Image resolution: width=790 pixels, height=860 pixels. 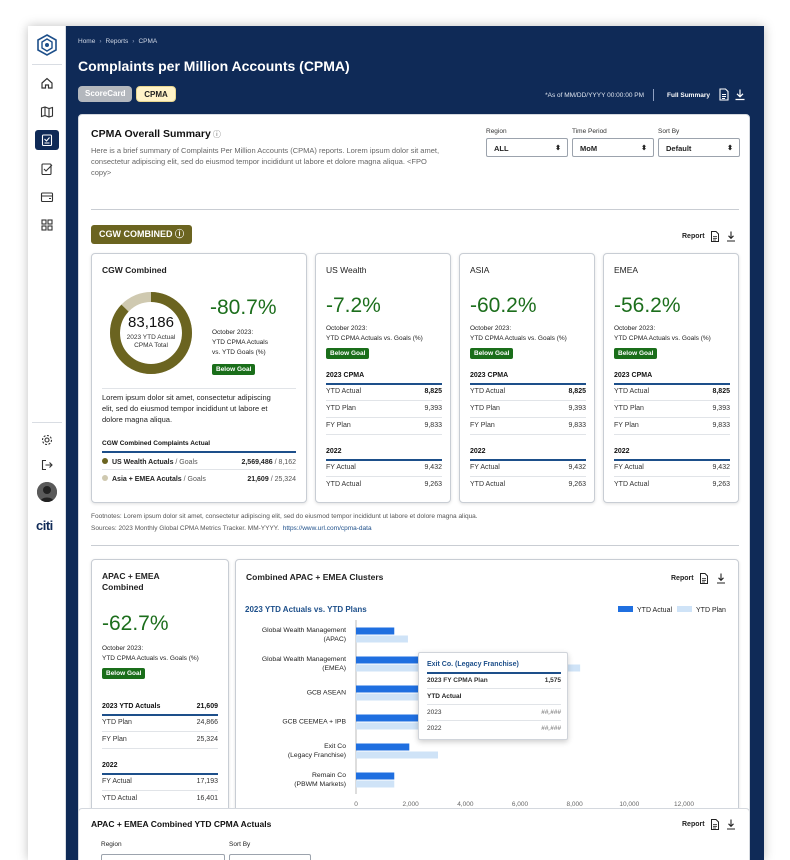 What do you see at coordinates (589, 148) in the screenshot?
I see `time-period-select-value: MoM` at bounding box center [589, 148].